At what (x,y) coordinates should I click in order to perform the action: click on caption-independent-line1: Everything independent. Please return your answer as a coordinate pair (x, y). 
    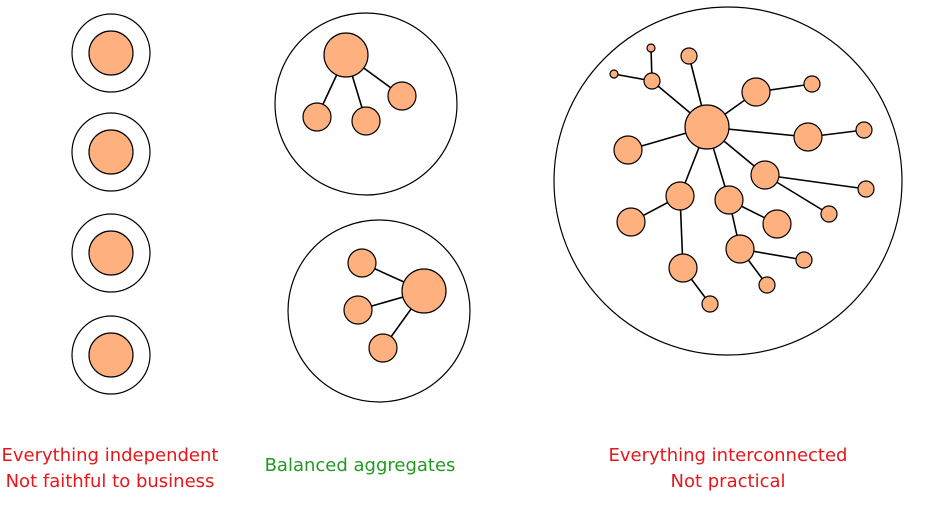
    Looking at the image, I should click on (110, 455).